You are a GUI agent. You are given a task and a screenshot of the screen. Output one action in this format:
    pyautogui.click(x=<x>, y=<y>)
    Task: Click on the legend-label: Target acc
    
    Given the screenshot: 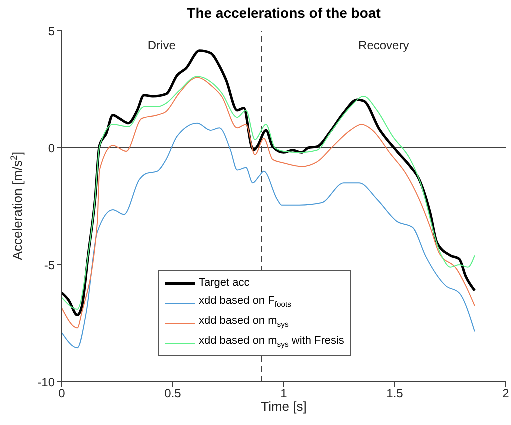 What is the action you would take?
    pyautogui.click(x=224, y=283)
    